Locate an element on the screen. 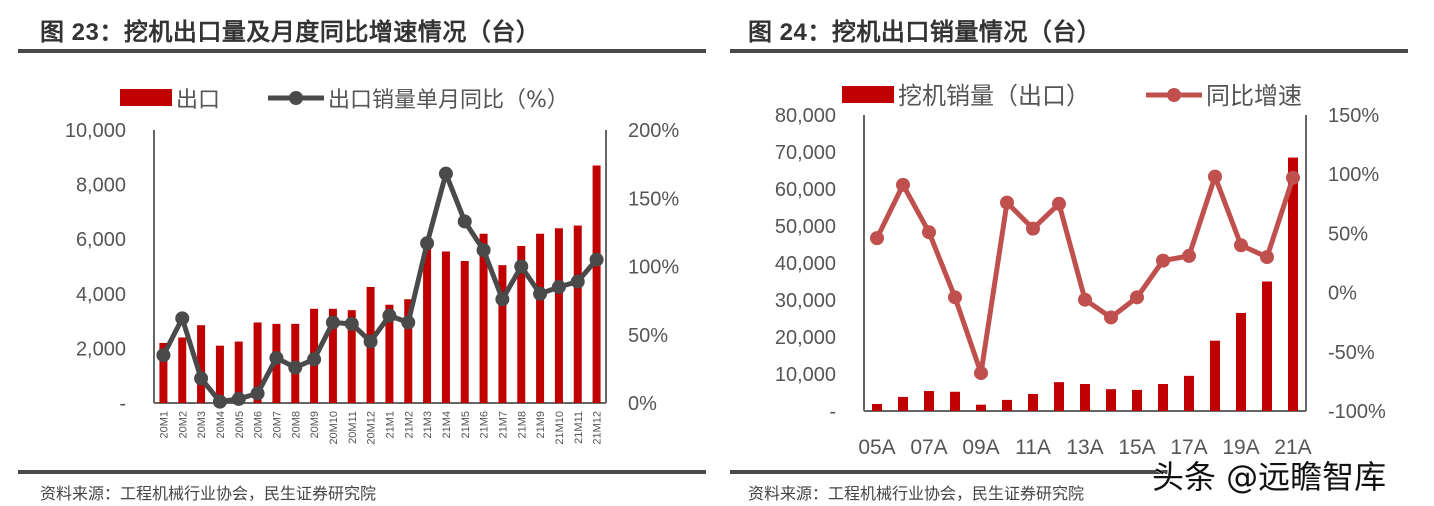 The height and width of the screenshot is (506, 1434). y-tick-label: 60,000 is located at coordinates (805, 190).